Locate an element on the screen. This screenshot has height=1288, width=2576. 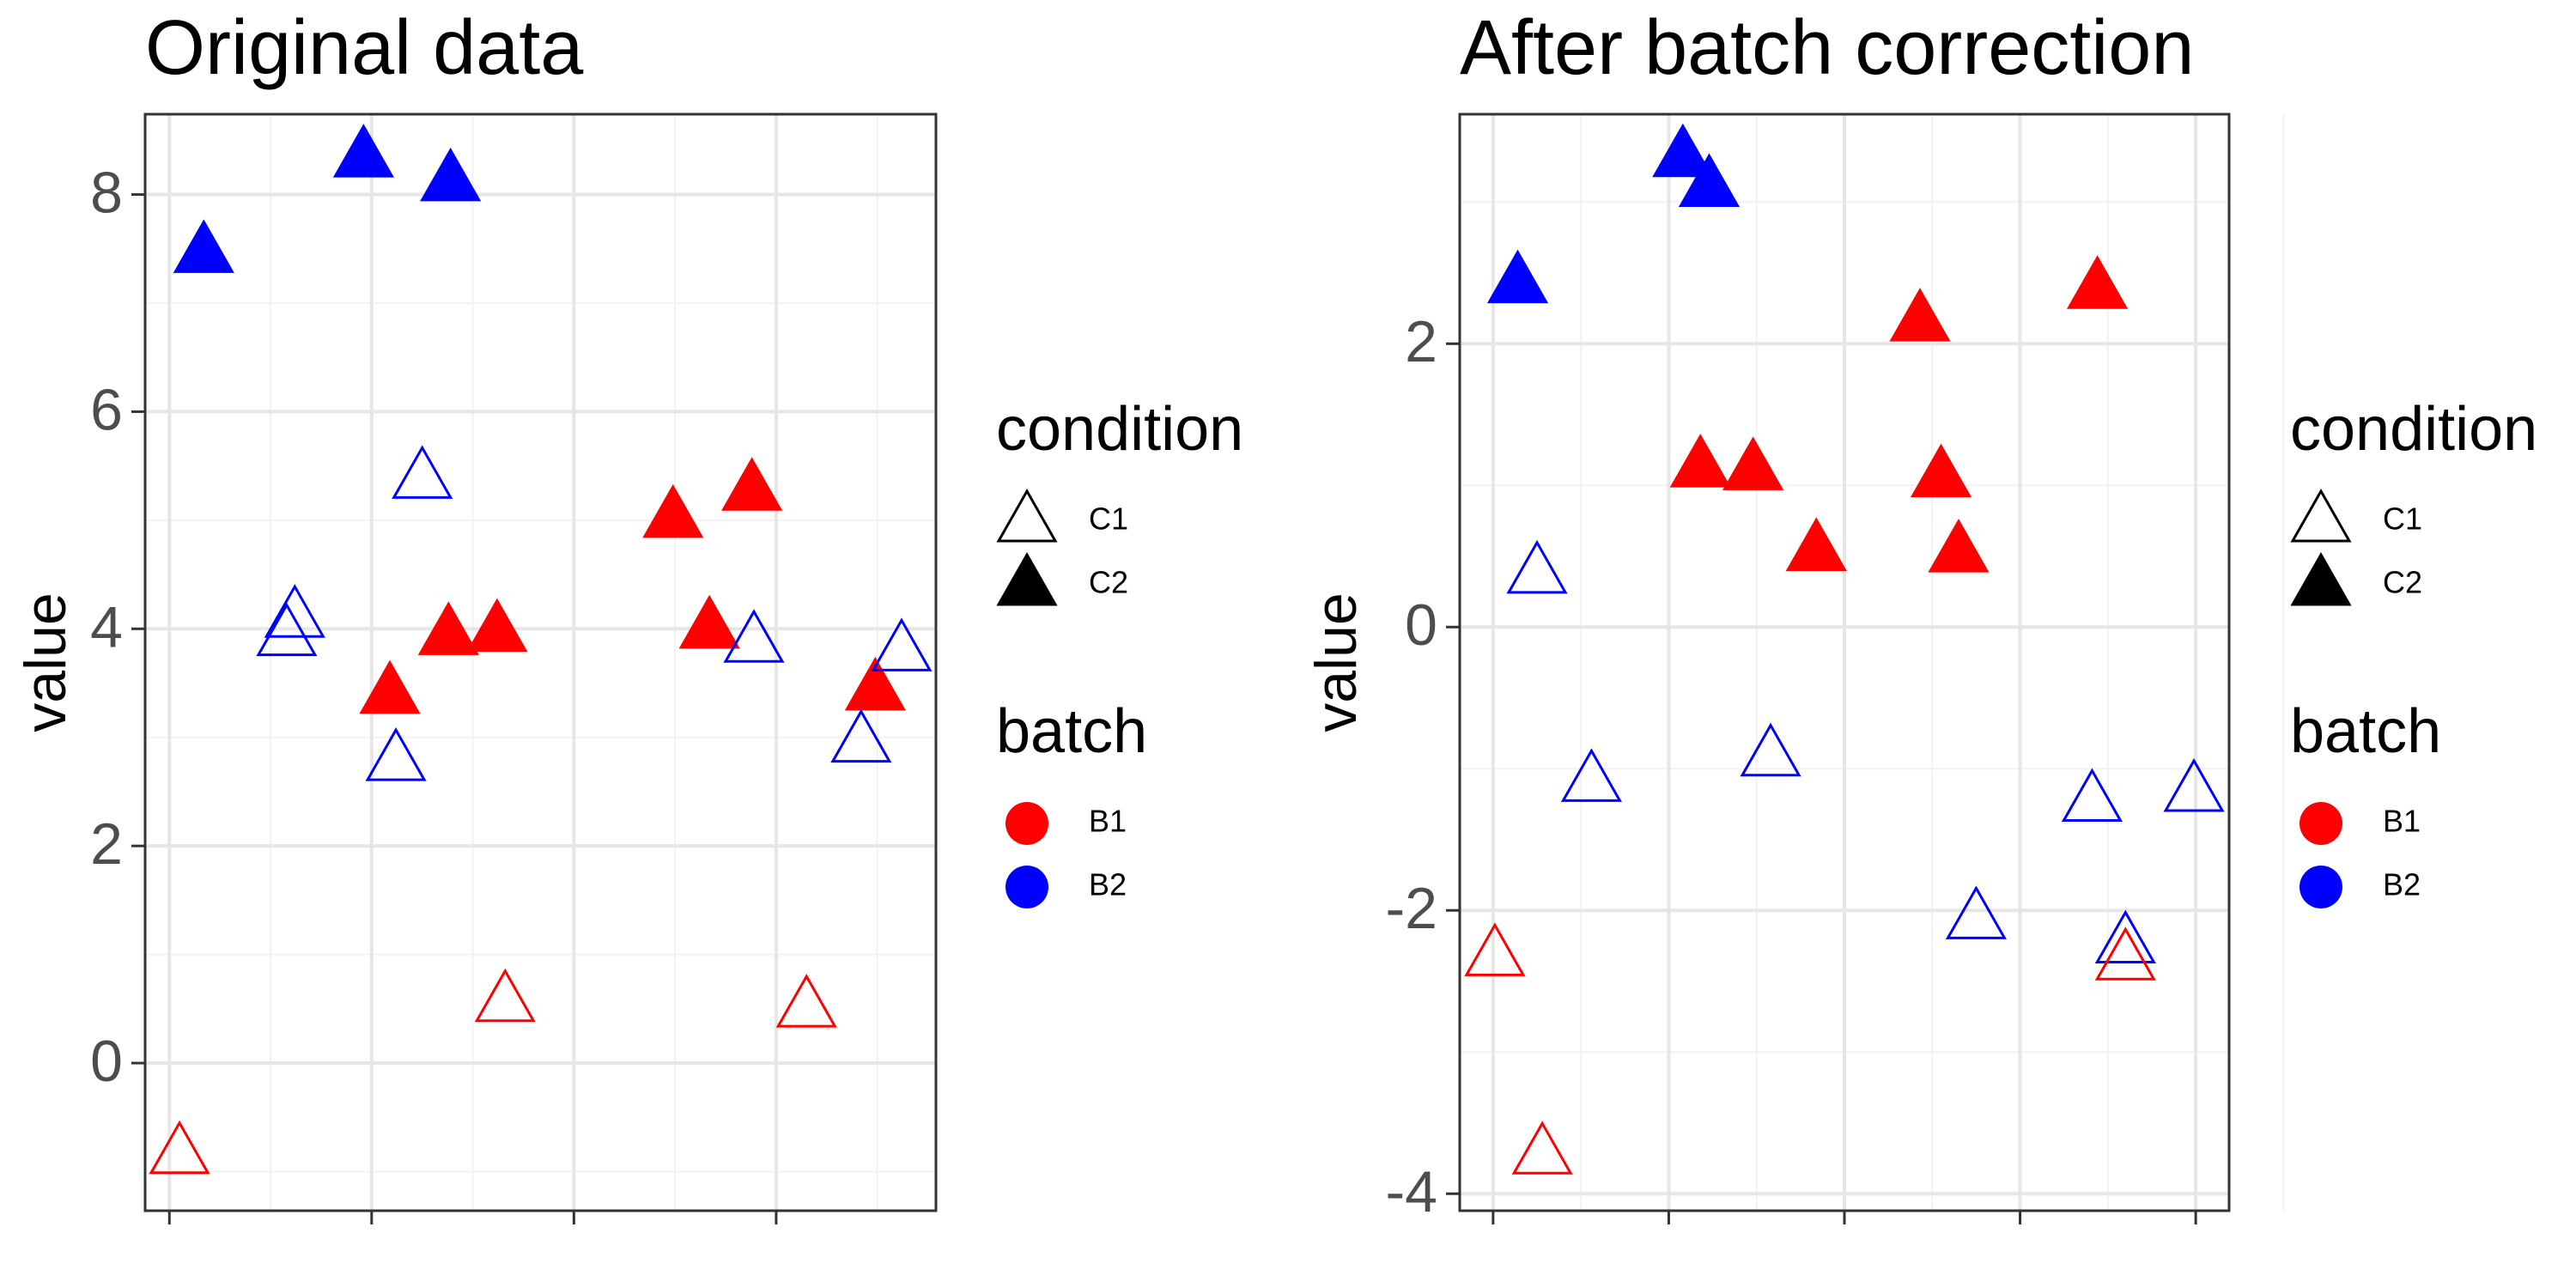
y-tick-label: 8 is located at coordinates (106, 193).